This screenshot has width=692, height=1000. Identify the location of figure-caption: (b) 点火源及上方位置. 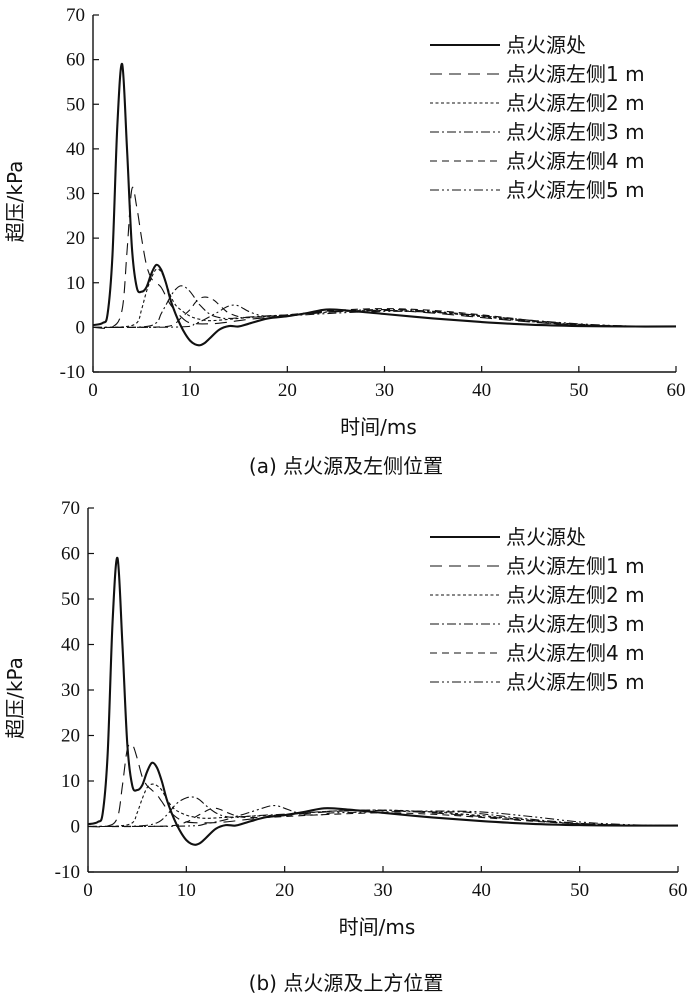
(346, 983).